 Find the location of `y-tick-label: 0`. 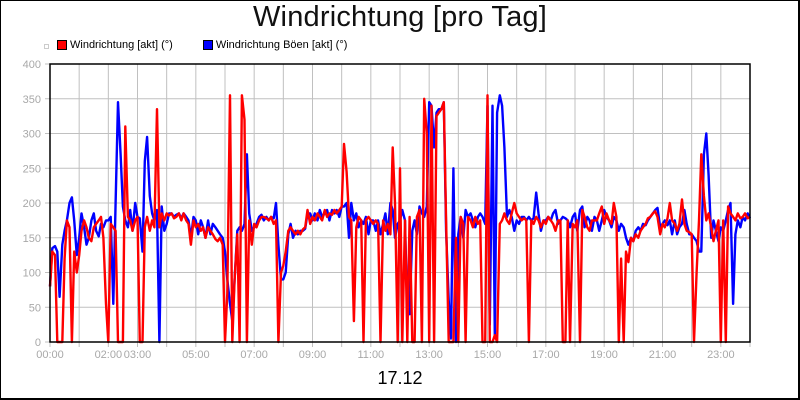

y-tick-label: 0 is located at coordinates (38, 343).